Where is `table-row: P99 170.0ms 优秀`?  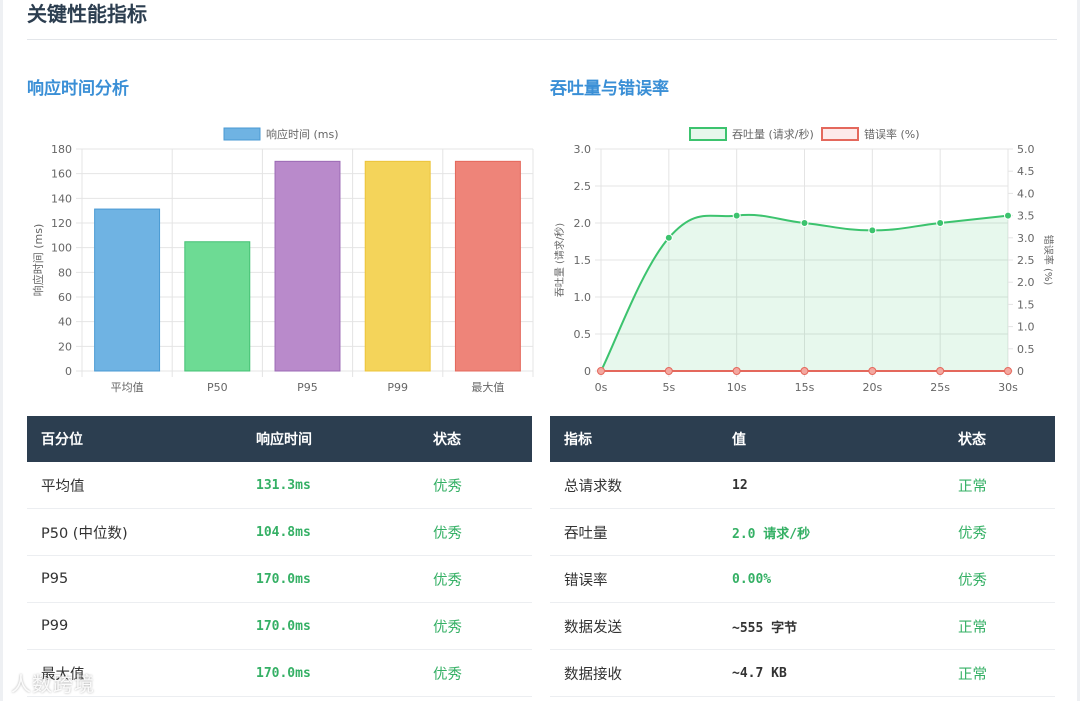
table-row: P99 170.0ms 优秀 is located at coordinates (279, 626).